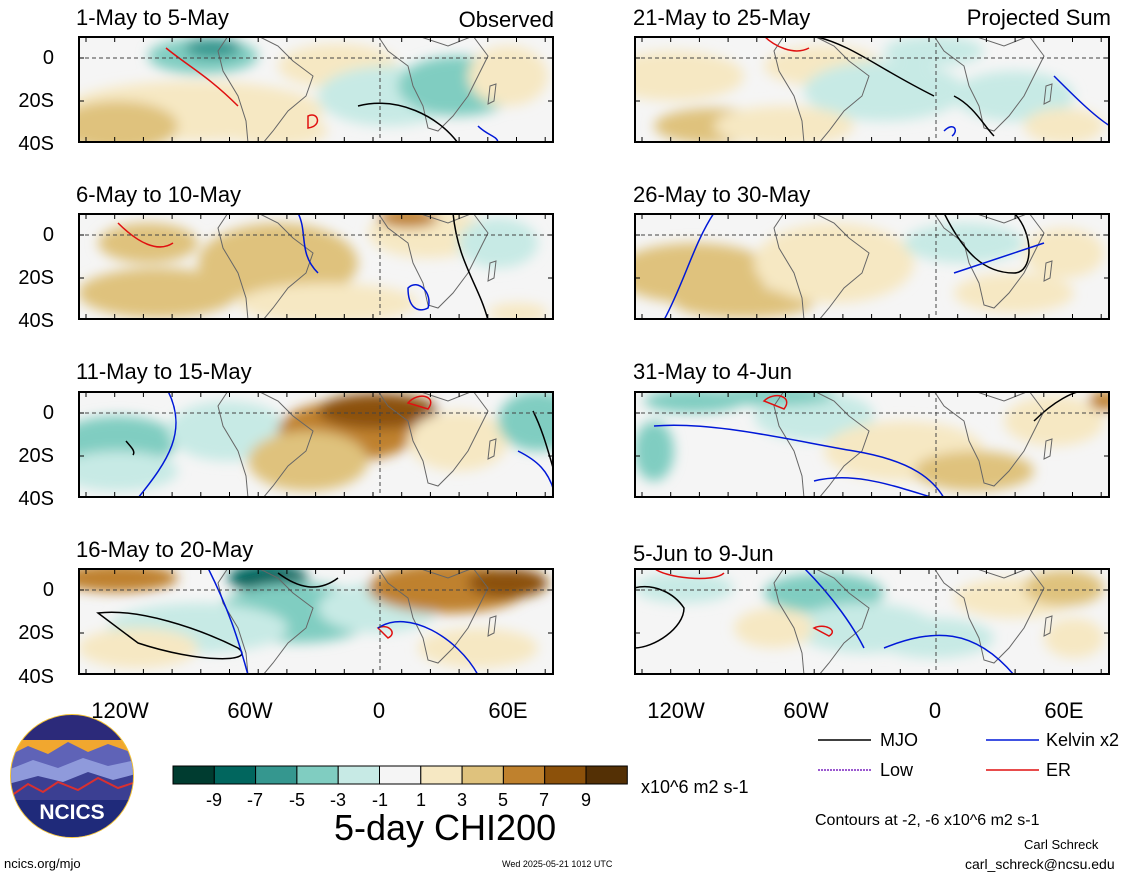 The image size is (1135, 879). I want to click on legend-er-label: ER, so click(1059, 770).